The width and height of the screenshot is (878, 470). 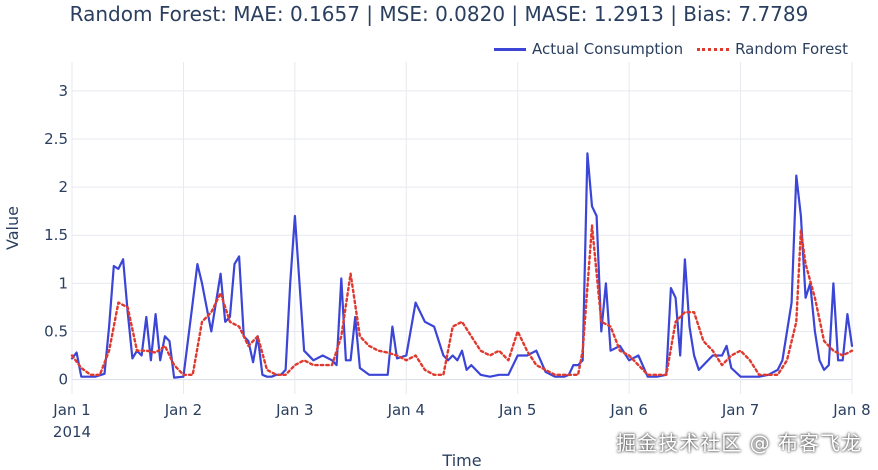 I want to click on legend-item-actual: Actual Consumption, so click(x=588, y=49).